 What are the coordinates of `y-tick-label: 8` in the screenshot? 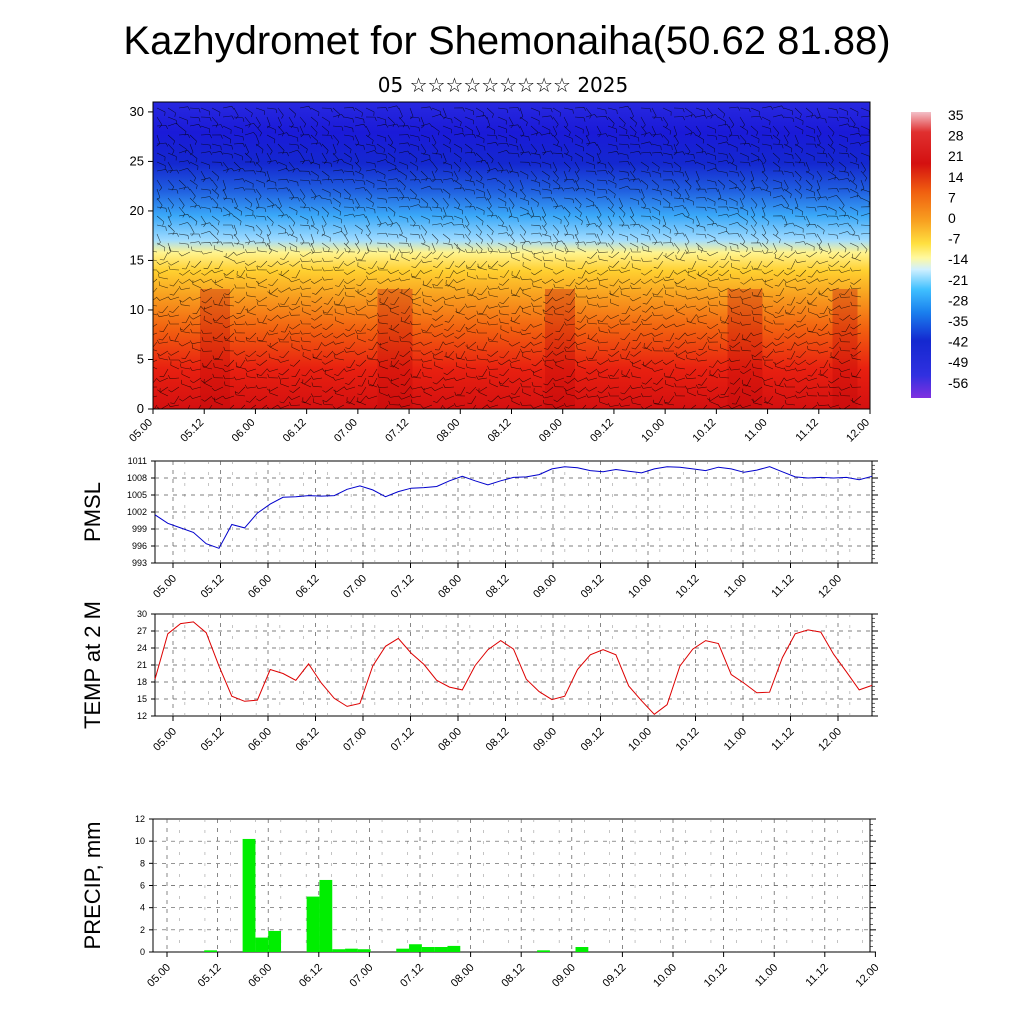 It's located at (142, 863).